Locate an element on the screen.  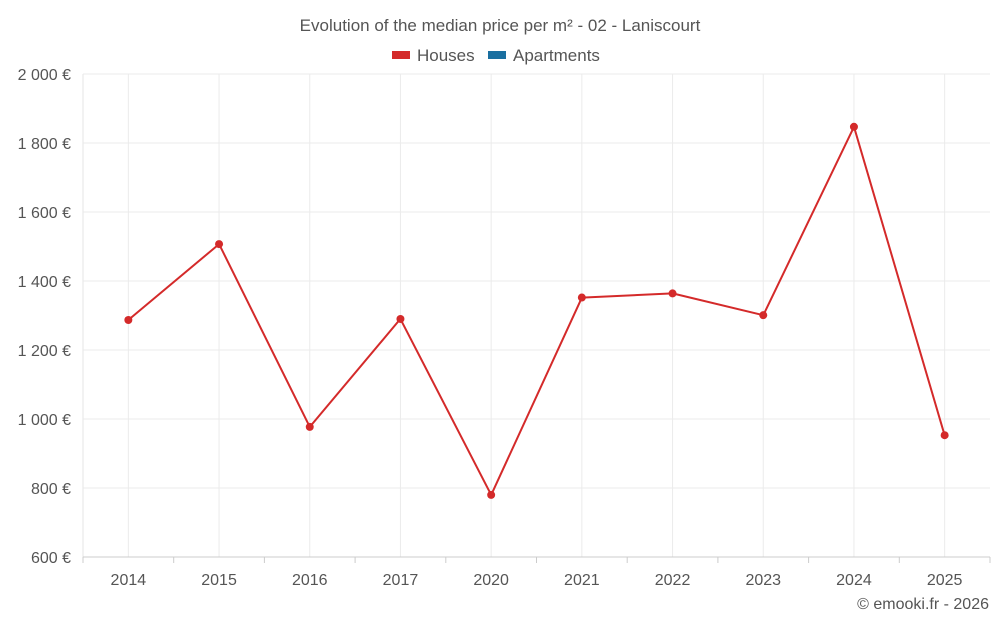
x-tick-label: 2015 is located at coordinates (219, 580).